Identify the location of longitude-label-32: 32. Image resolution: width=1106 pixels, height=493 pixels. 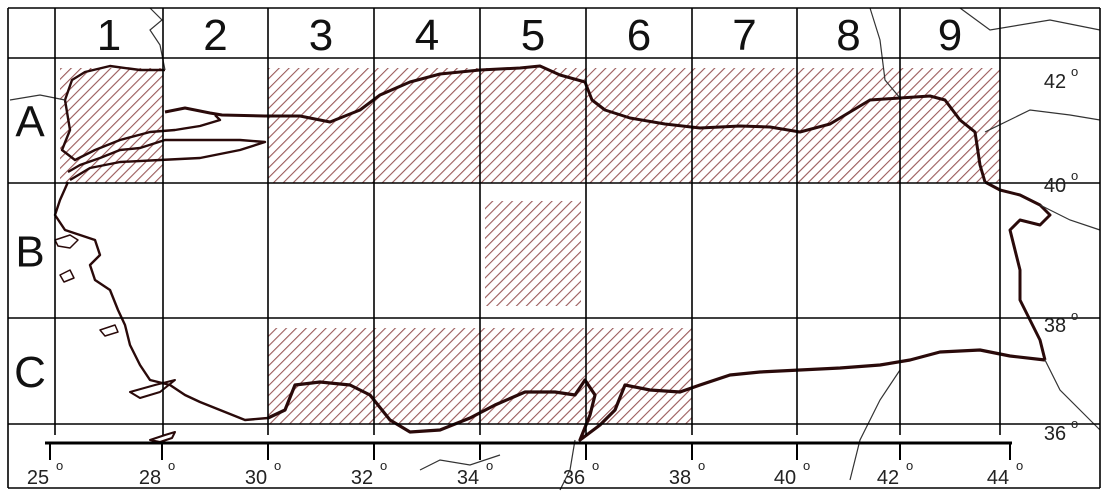
(362, 478).